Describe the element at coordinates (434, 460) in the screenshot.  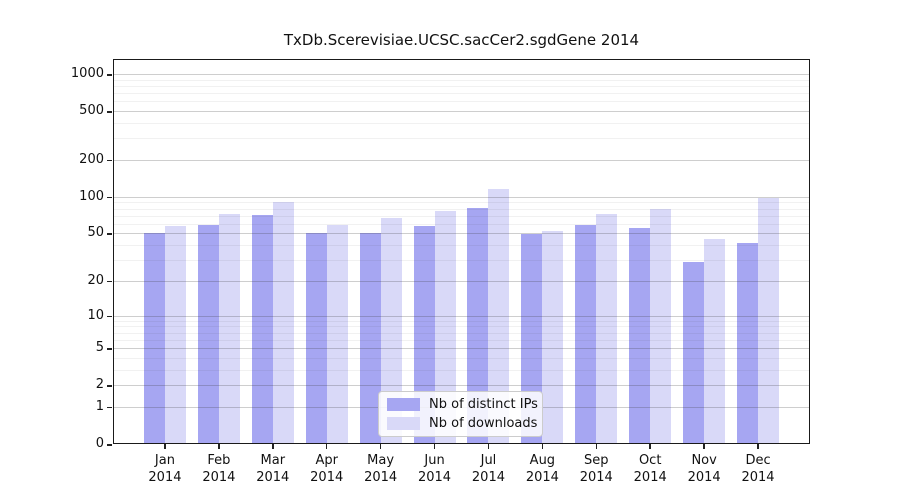
I see `x-tick-month: Jun` at that location.